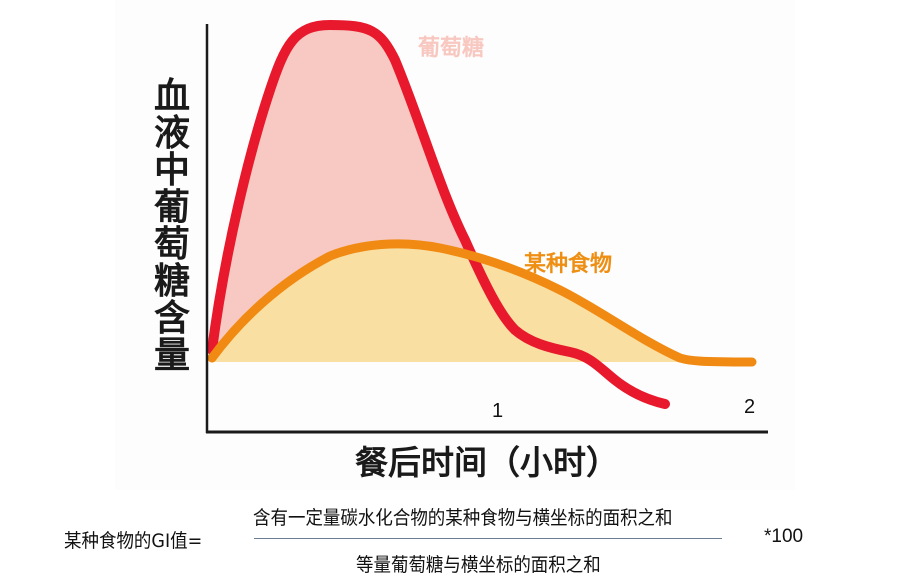 This screenshot has width=901, height=587. I want to click on food-line, so click(482, 303).